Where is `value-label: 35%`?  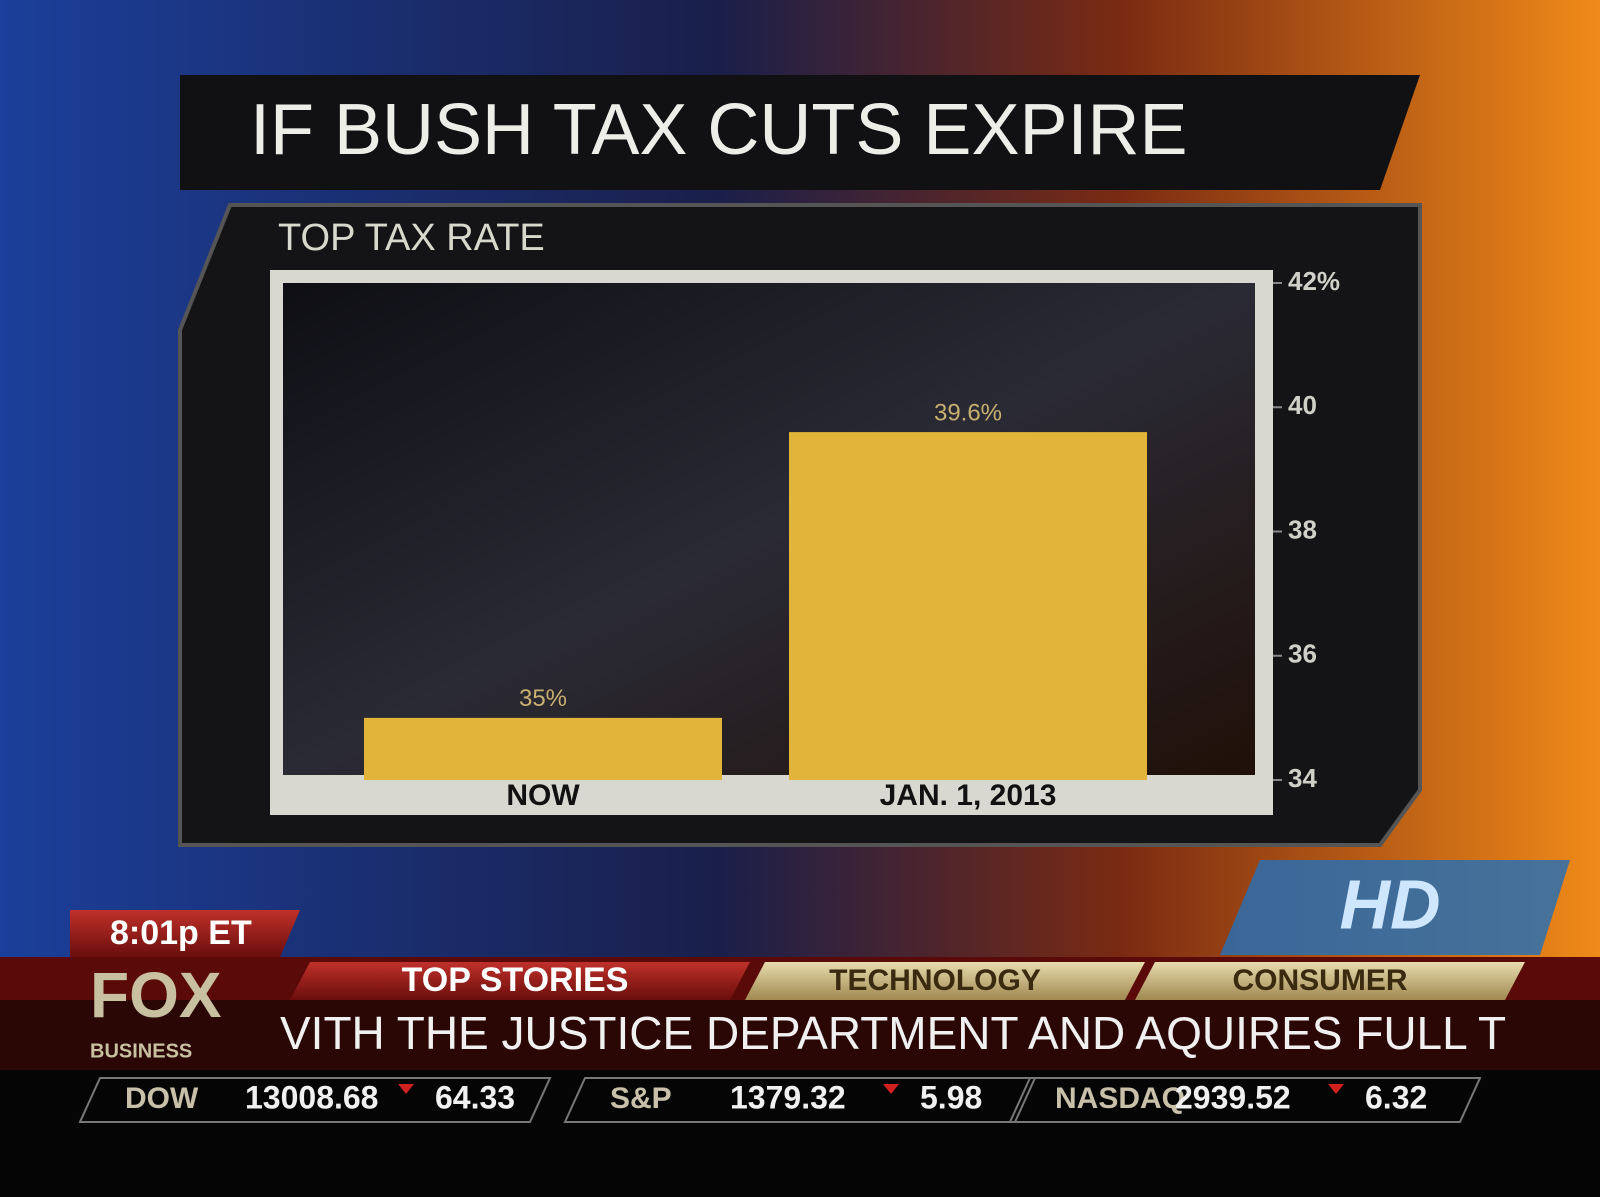 value-label: 35% is located at coordinates (543, 698).